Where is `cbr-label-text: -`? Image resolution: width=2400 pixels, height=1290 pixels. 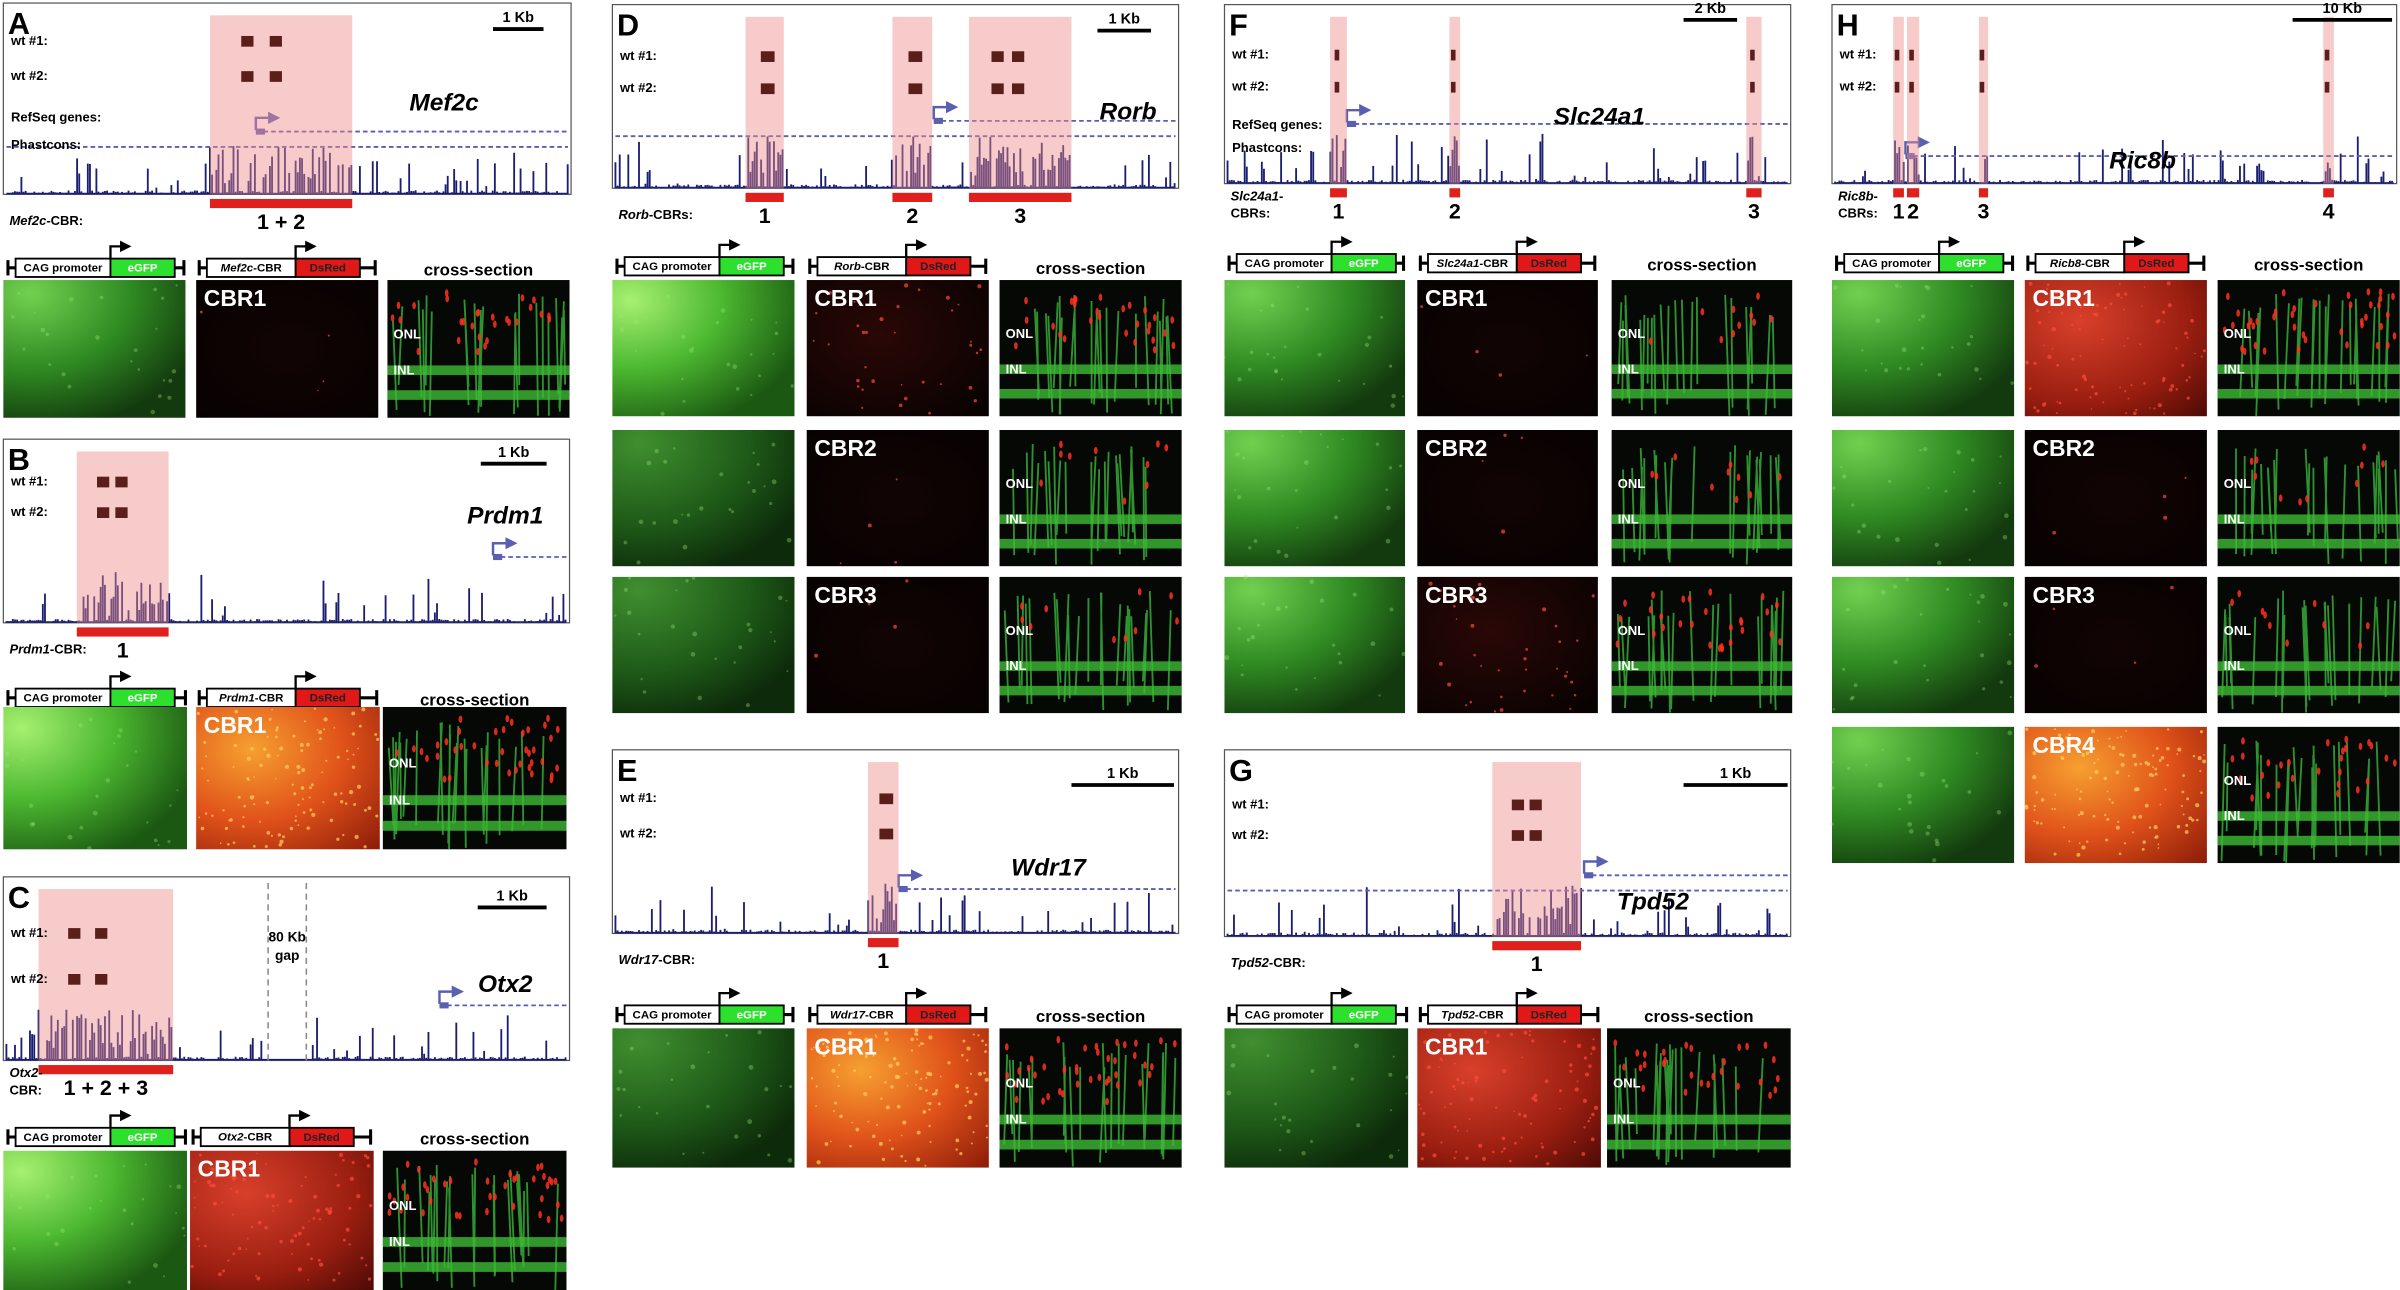 cbr-label-text: - is located at coordinates (1281, 196).